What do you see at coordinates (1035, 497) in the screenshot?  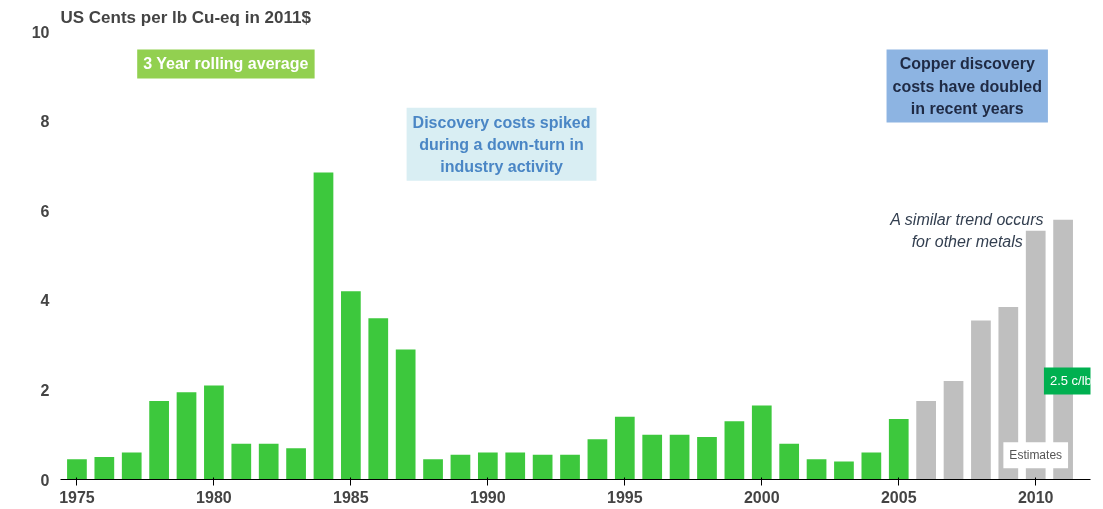 I see `x-tick-label: 2010` at bounding box center [1035, 497].